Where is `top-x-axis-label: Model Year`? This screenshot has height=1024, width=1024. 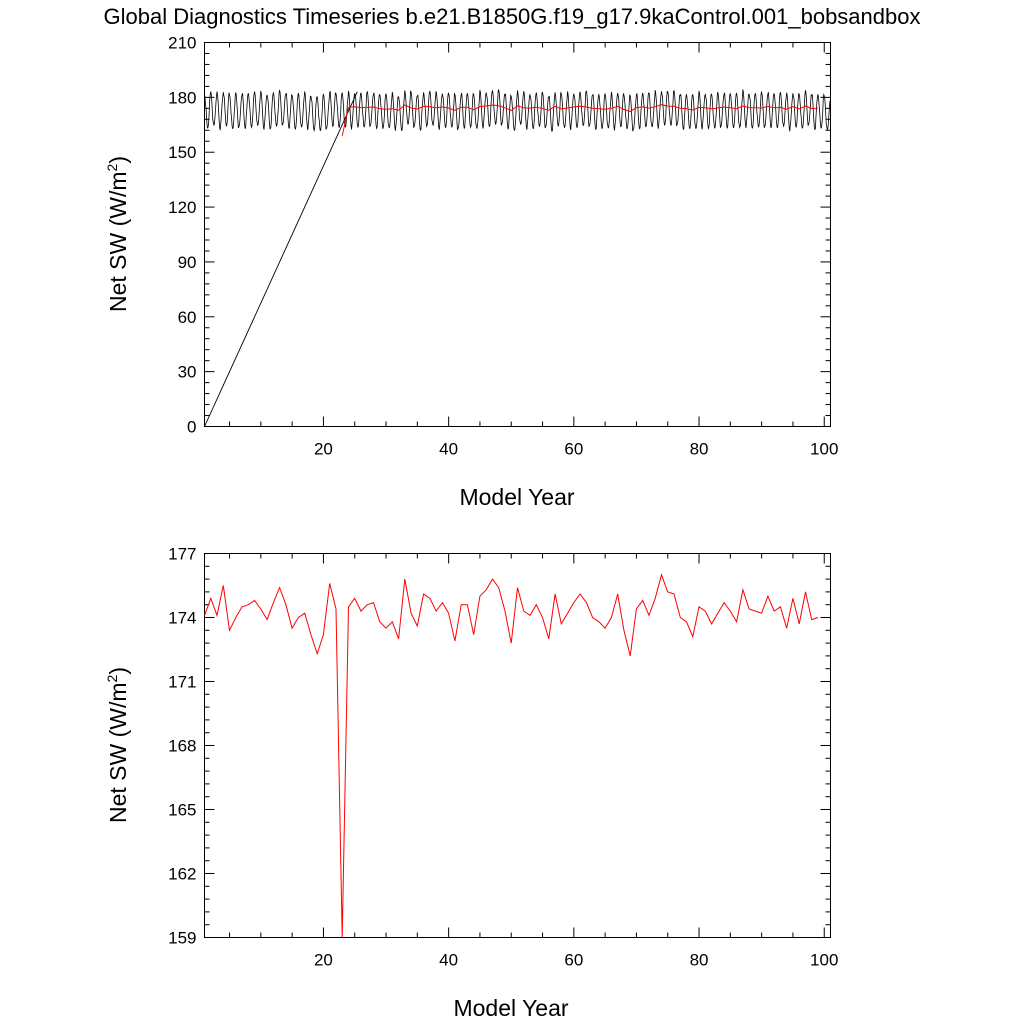
top-x-axis-label: Model Year is located at coordinates (516, 497).